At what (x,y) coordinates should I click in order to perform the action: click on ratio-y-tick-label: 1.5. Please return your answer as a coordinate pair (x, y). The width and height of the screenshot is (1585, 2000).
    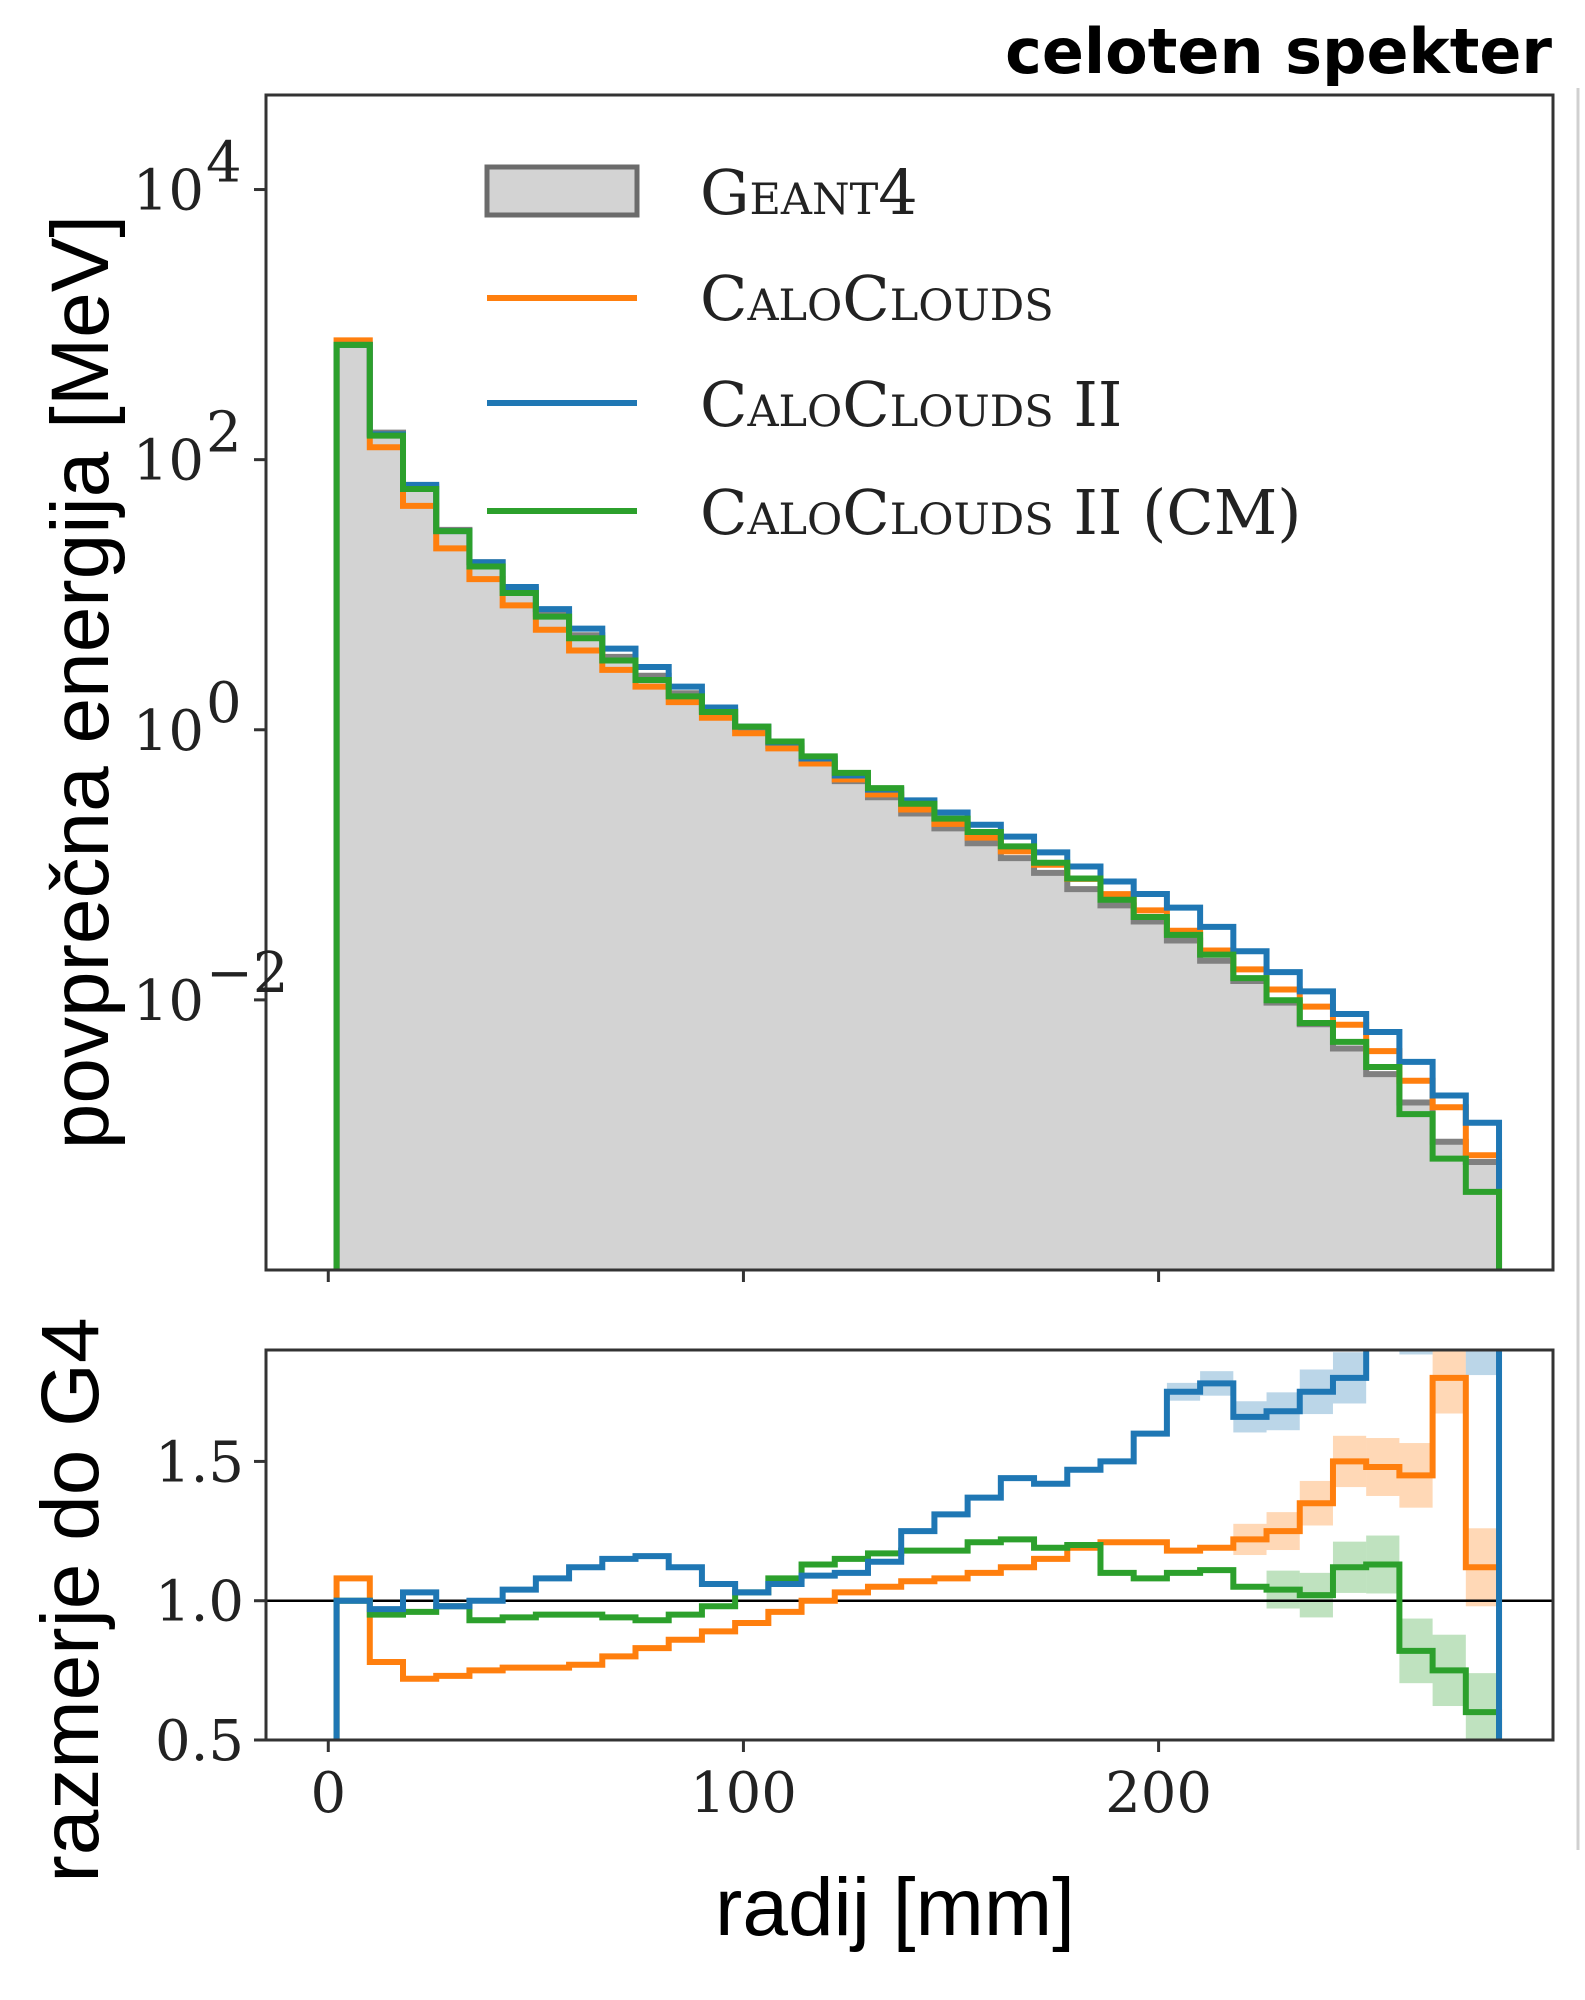
    Looking at the image, I should click on (199, 1462).